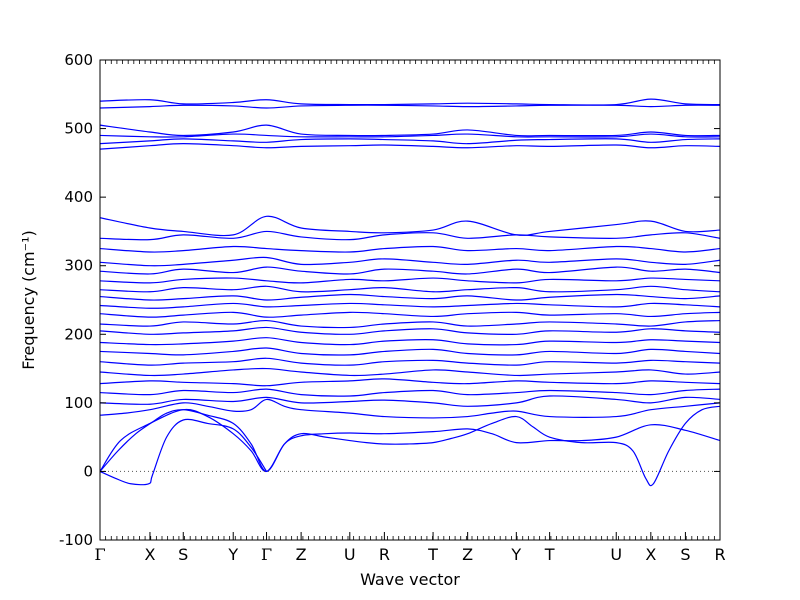 Image resolution: width=800 pixels, height=600 pixels. What do you see at coordinates (78, 197) in the screenshot?
I see `y-tick-label: 400` at bounding box center [78, 197].